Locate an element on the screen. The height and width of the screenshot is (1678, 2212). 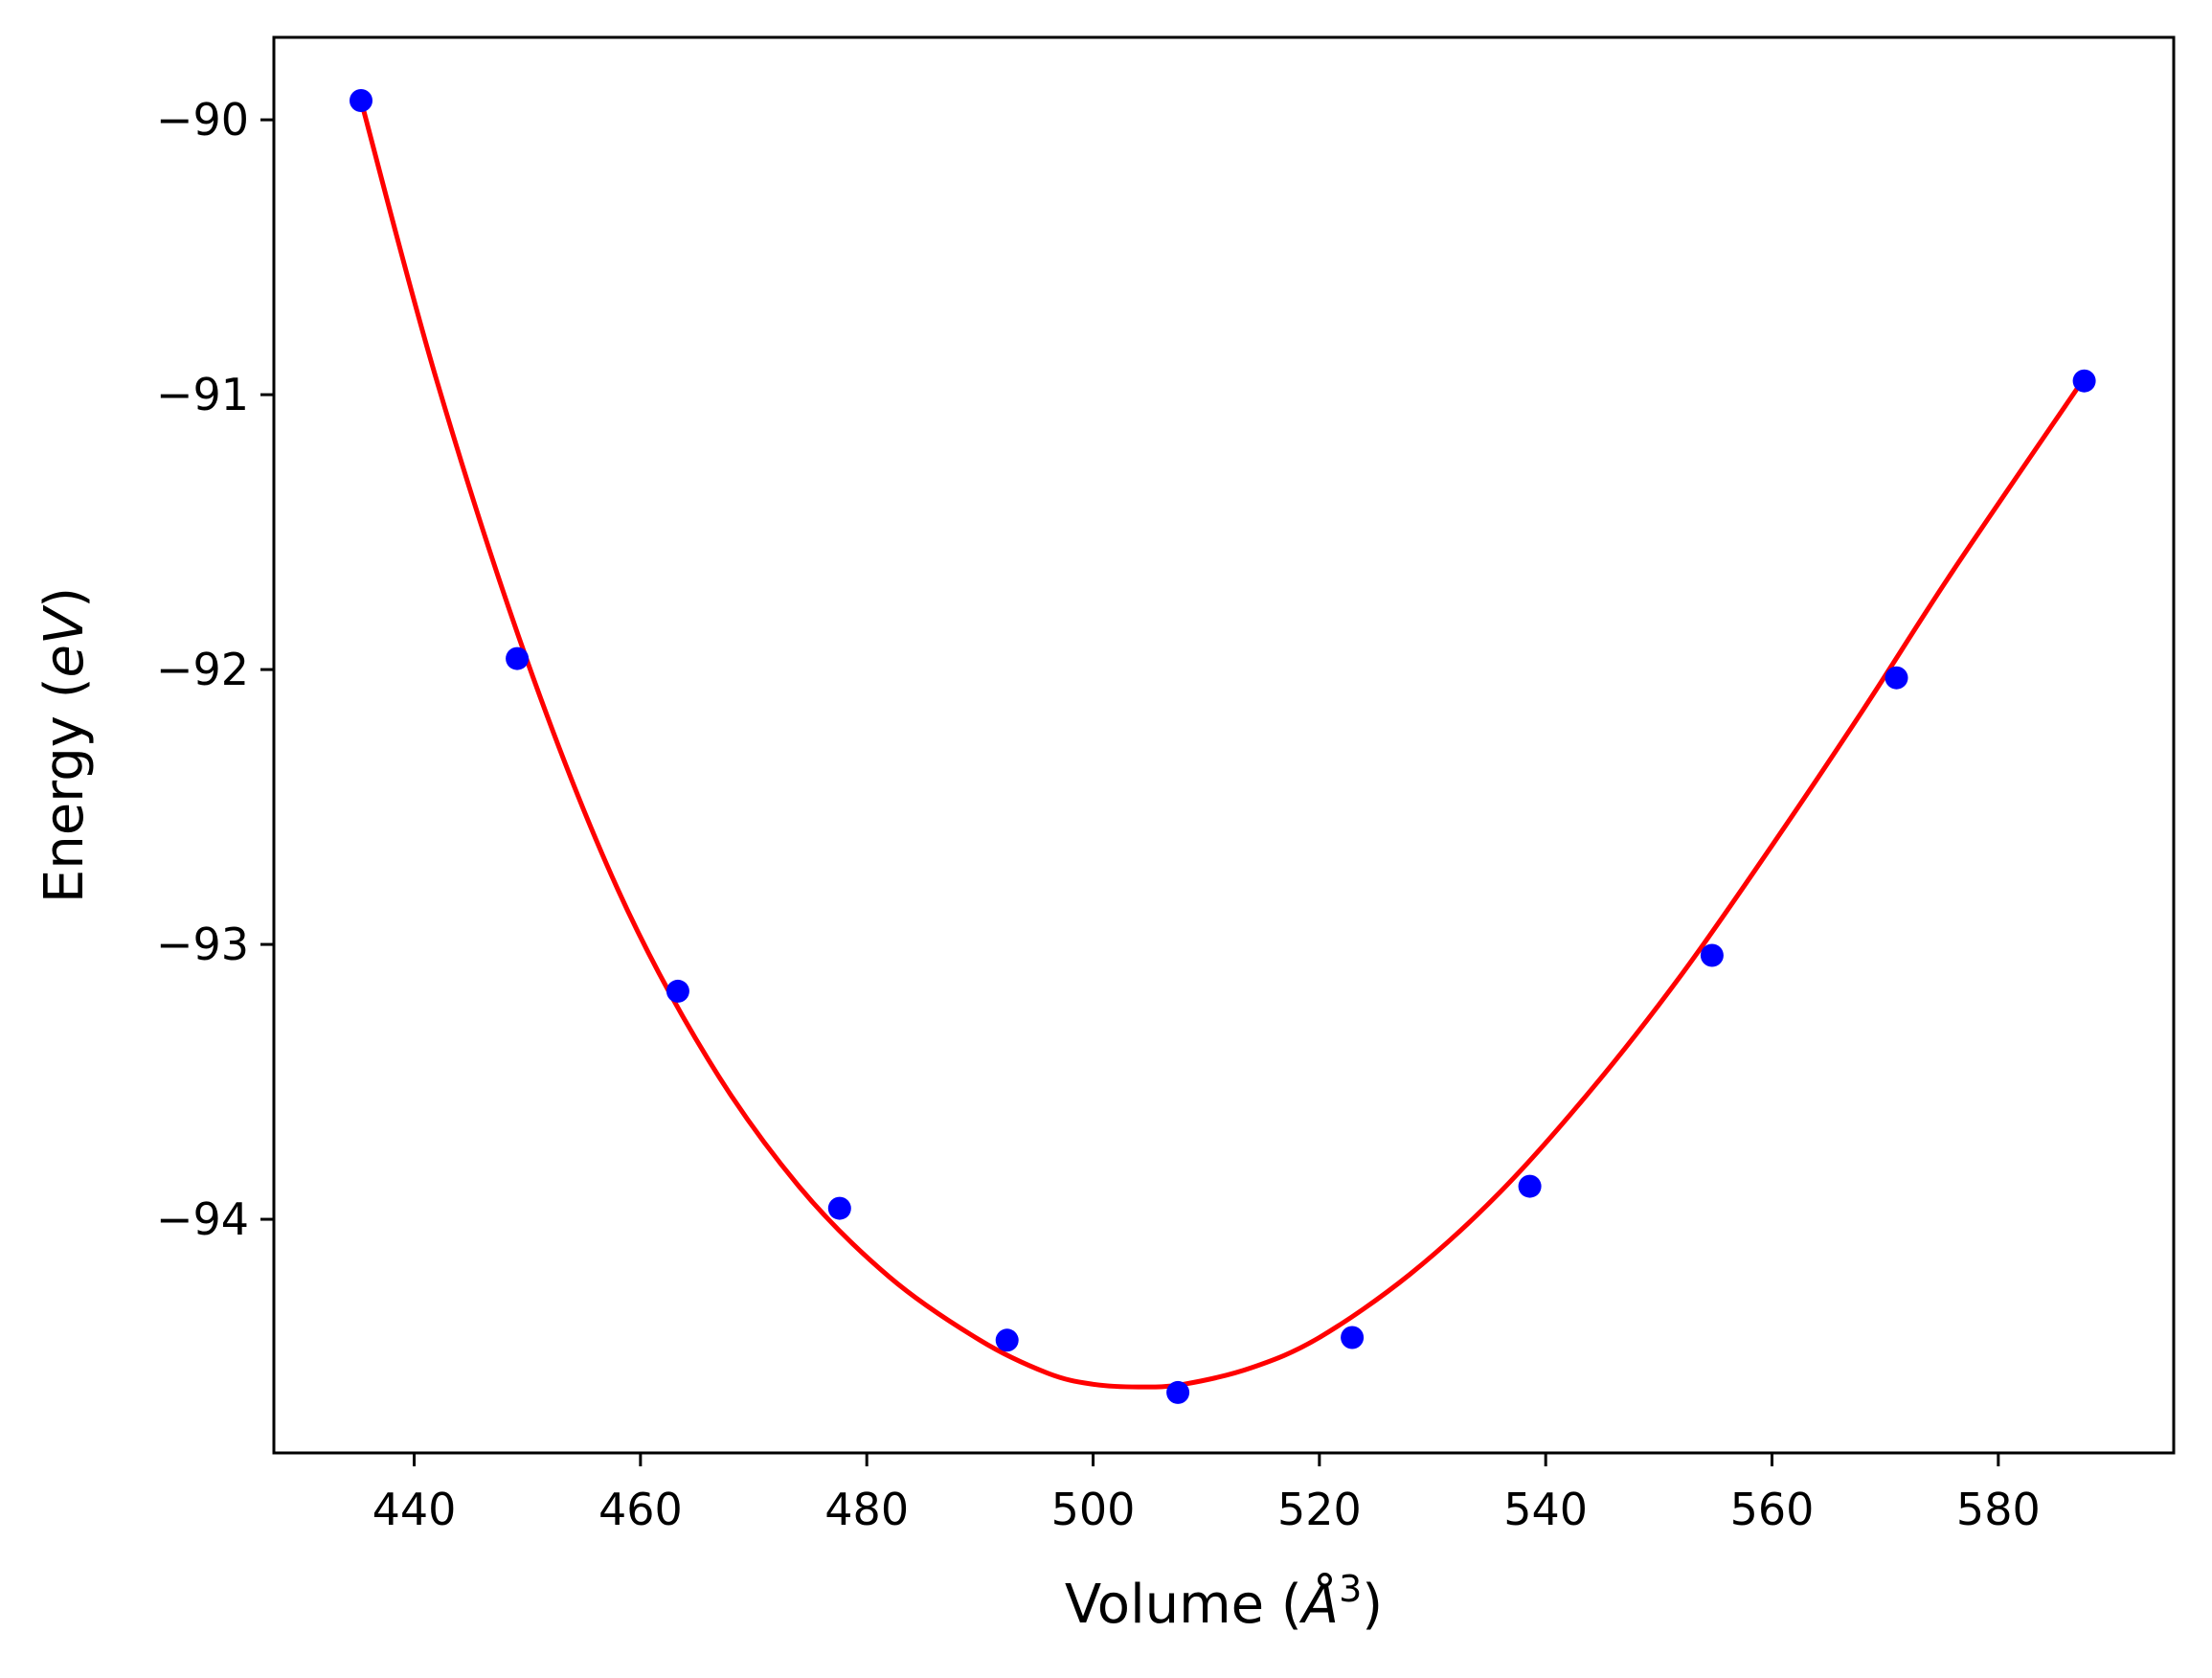
x-tick-label: 560 is located at coordinates (1772, 1509).